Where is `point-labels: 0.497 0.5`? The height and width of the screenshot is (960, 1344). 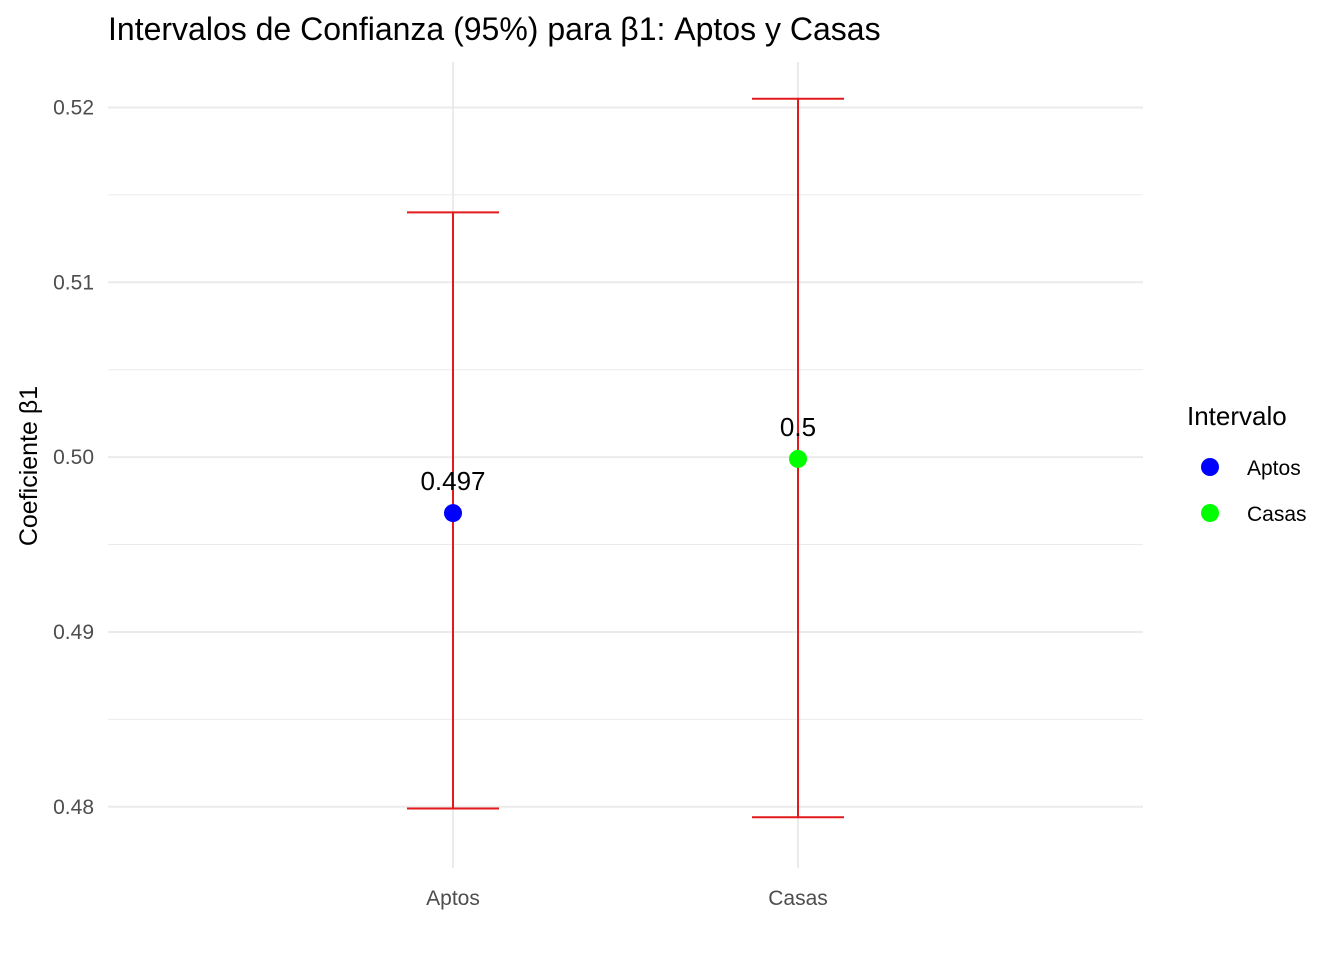 point-labels: 0.497 0.5 is located at coordinates (618, 454).